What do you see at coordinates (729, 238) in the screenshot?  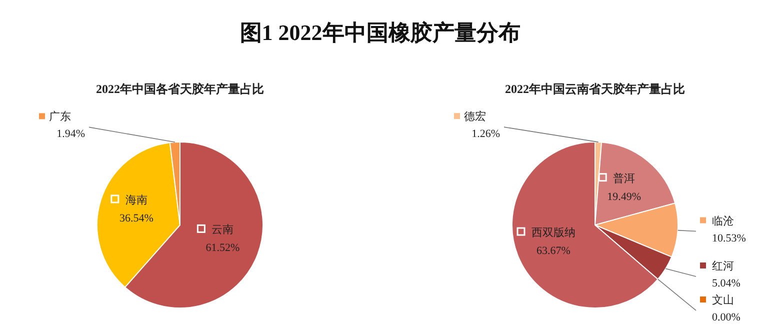 I see `data-label: 10.53%` at bounding box center [729, 238].